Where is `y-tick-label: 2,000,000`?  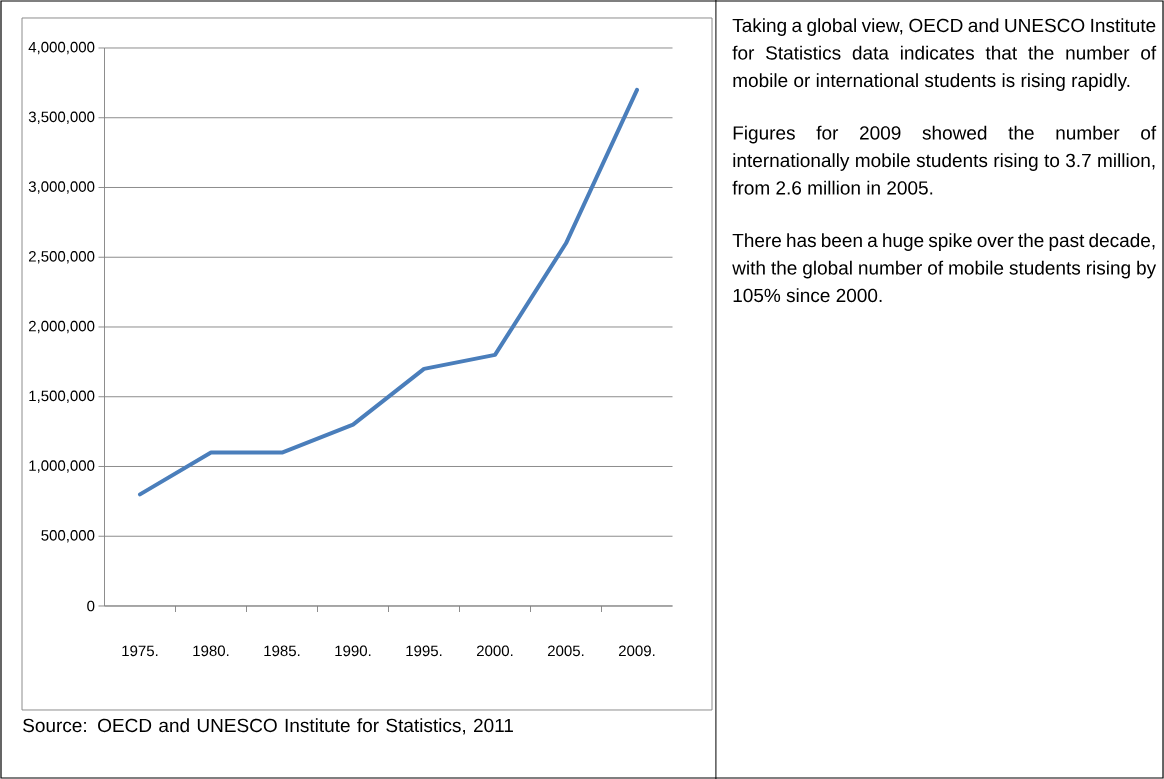
y-tick-label: 2,000,000 is located at coordinates (61, 327).